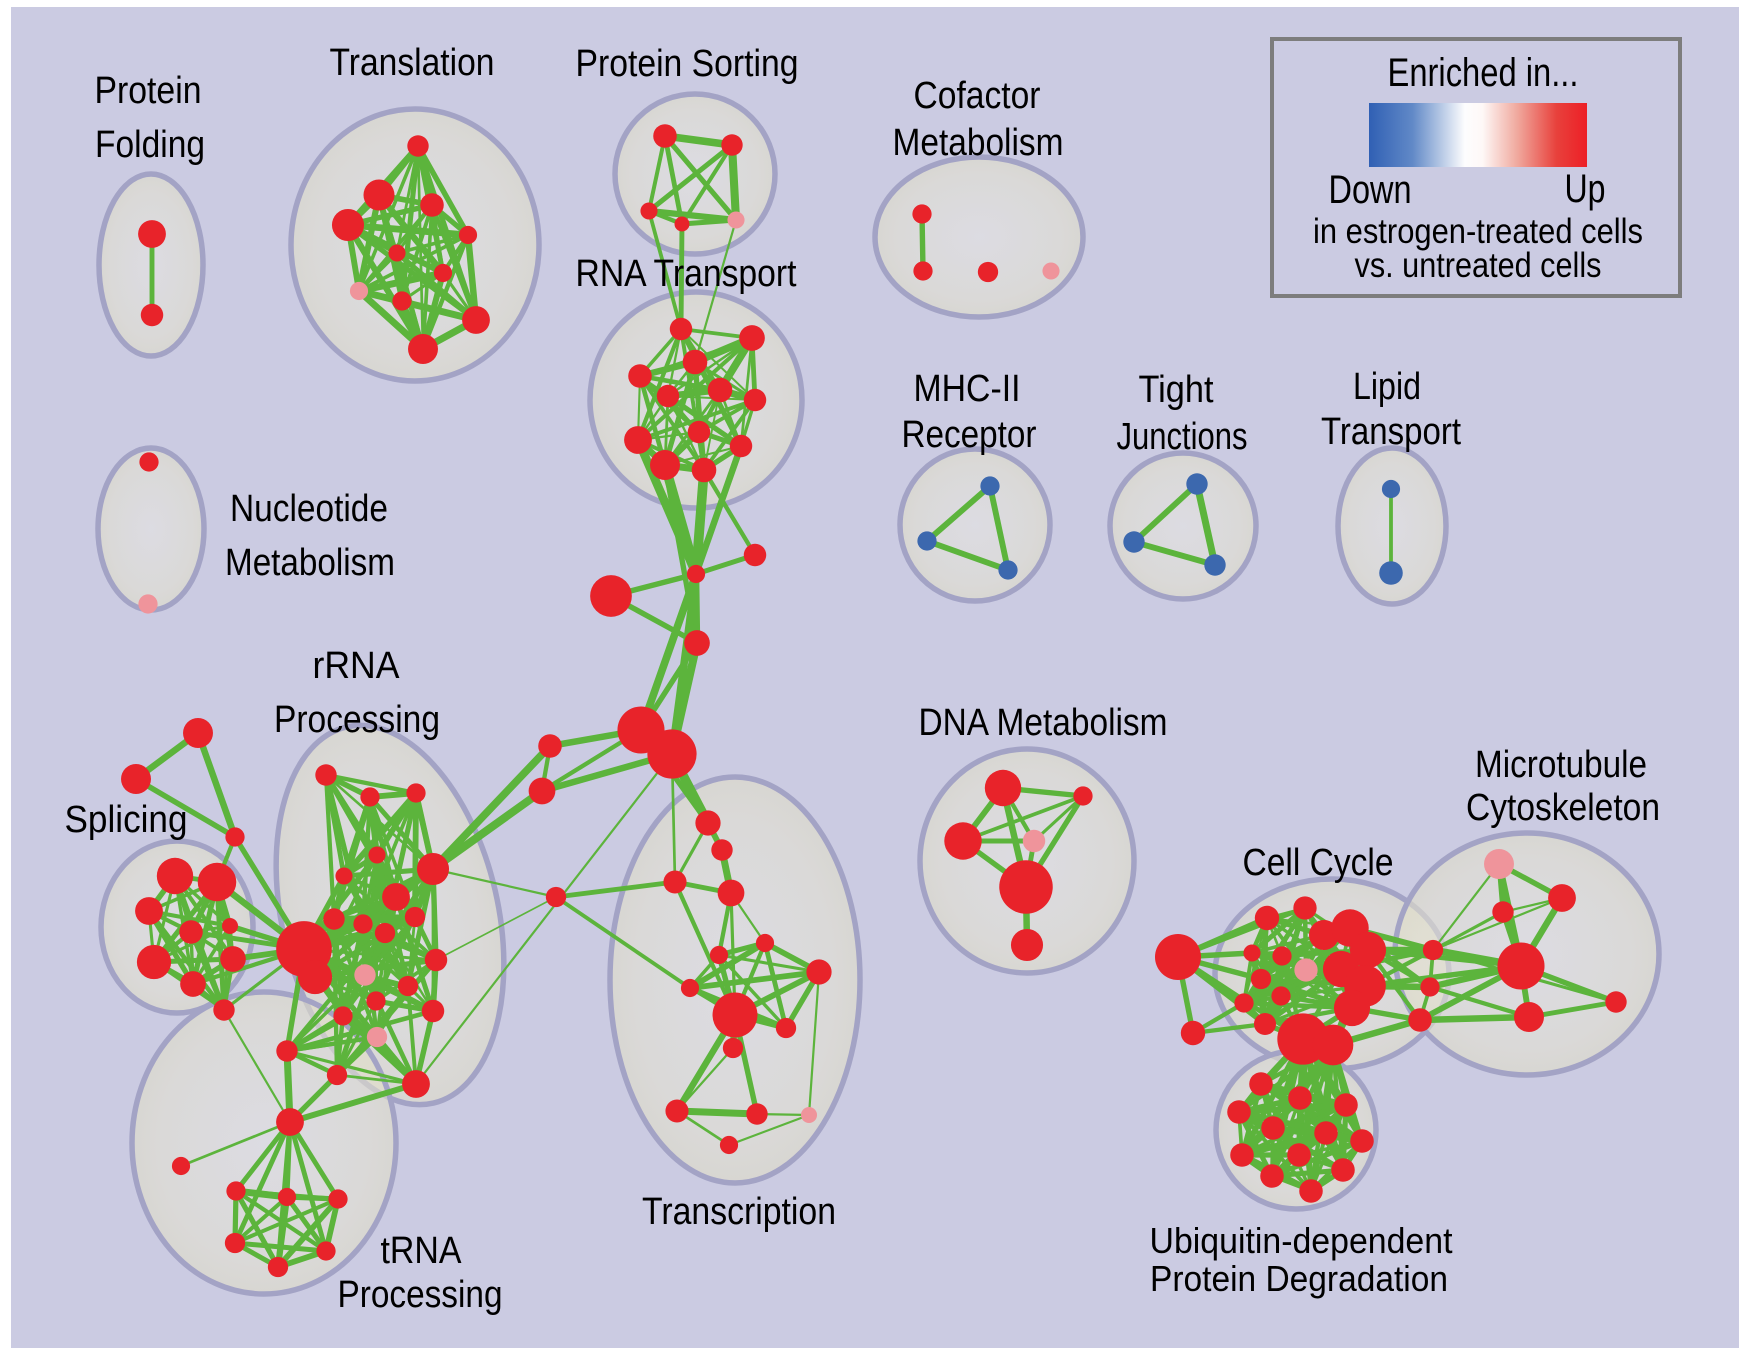  What do you see at coordinates (967, 389) in the screenshot?
I see `svg-text: MHC-II` at bounding box center [967, 389].